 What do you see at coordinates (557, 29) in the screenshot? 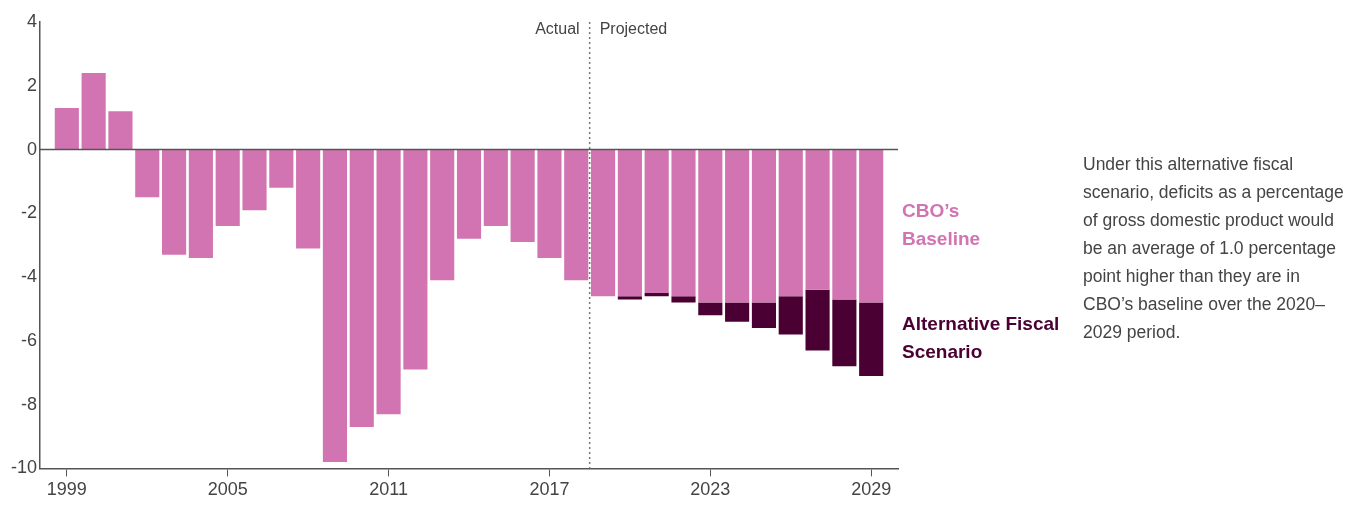
I see `annotation: Actual` at bounding box center [557, 29].